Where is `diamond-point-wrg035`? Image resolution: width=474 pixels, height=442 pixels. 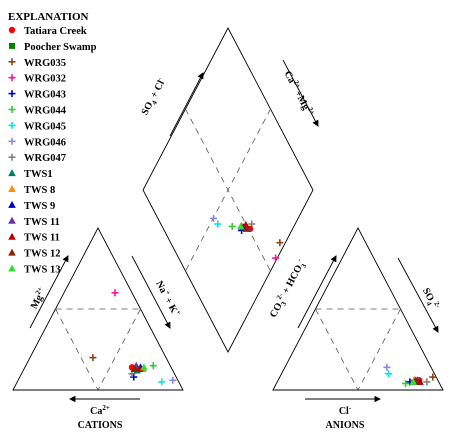 diamond-point-wrg035 is located at coordinates (280, 243).